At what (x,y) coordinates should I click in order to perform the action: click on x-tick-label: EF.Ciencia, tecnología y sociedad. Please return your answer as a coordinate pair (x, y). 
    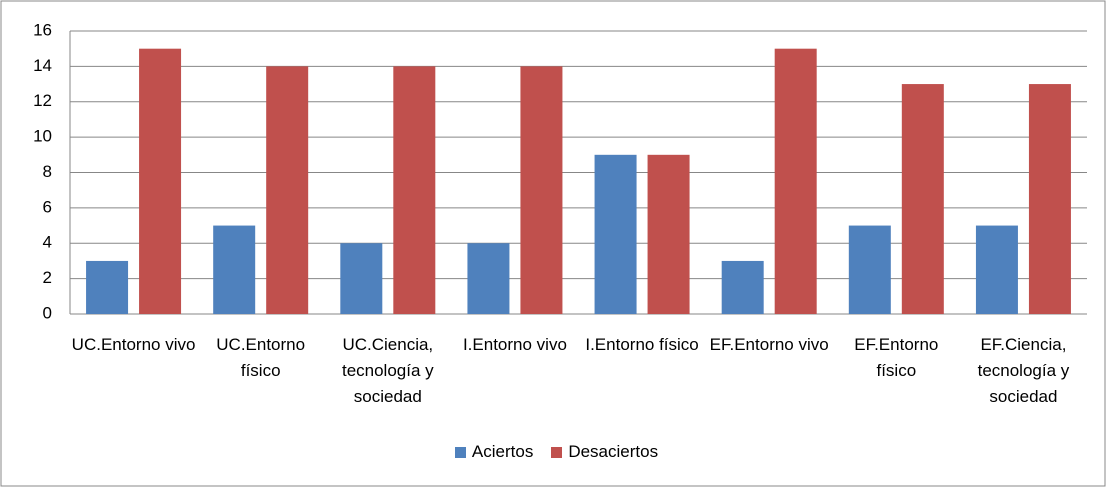
    Looking at the image, I should click on (1023, 370).